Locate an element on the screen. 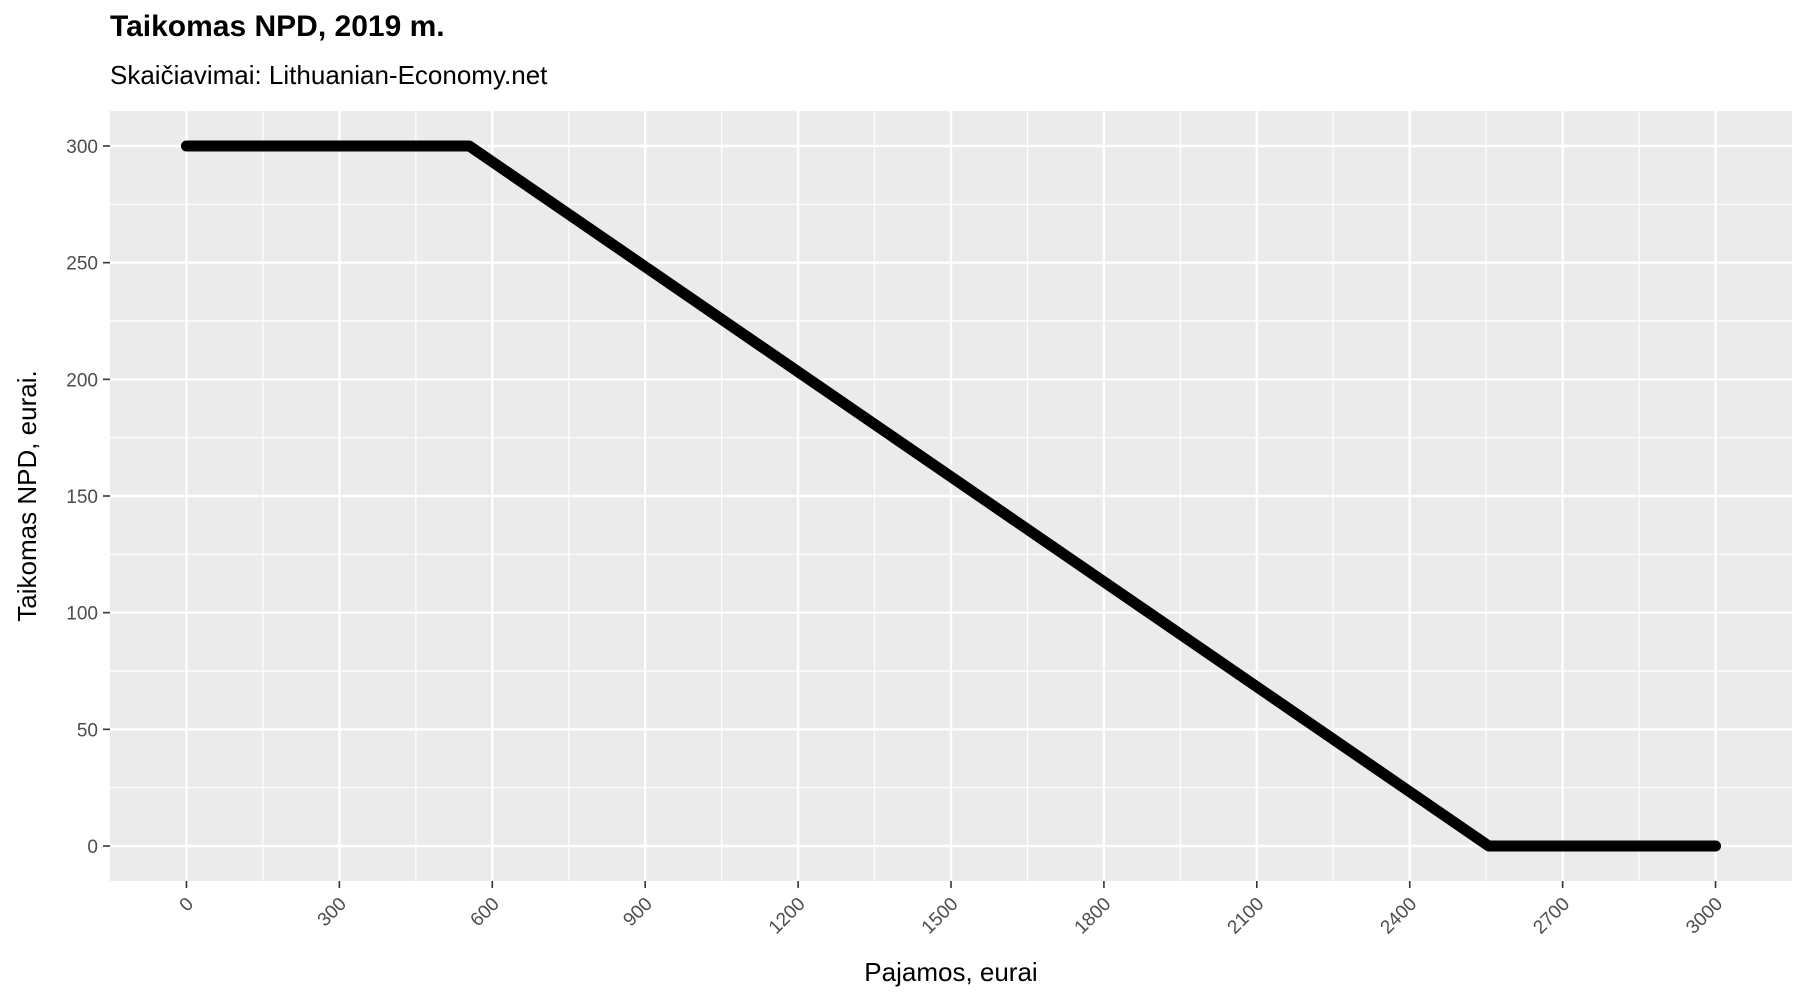 The height and width of the screenshot is (1000, 1800). y-tick-label: 150 is located at coordinates (82, 497).